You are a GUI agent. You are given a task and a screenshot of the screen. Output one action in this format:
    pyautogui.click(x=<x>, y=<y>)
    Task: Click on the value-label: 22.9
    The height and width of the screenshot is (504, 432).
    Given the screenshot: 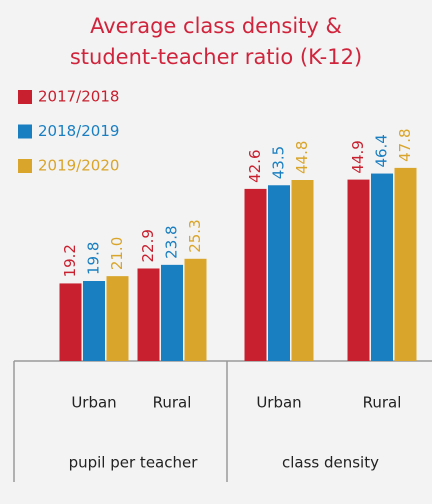 What is the action you would take?
    pyautogui.click(x=148, y=245)
    